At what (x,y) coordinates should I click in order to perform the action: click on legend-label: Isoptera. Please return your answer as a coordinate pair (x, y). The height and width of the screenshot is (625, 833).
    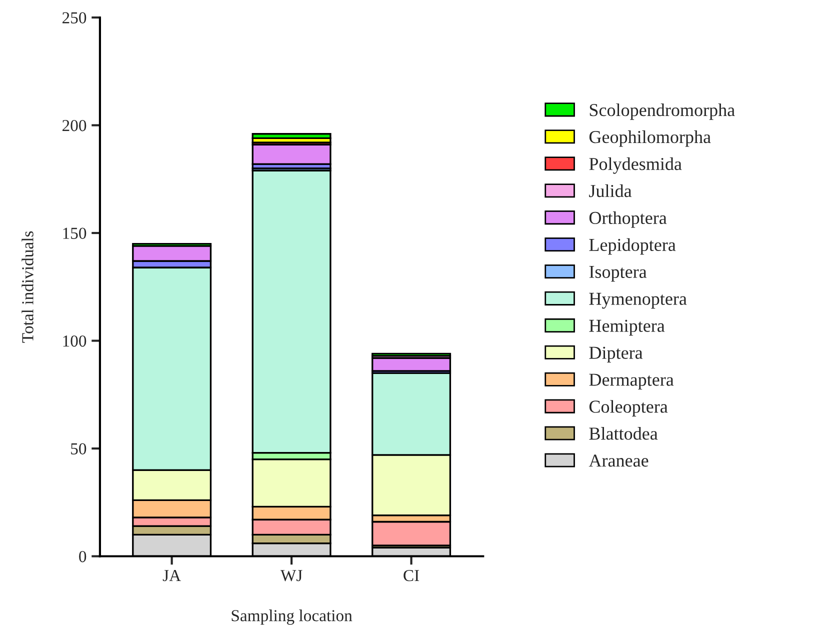
    Looking at the image, I should click on (618, 274).